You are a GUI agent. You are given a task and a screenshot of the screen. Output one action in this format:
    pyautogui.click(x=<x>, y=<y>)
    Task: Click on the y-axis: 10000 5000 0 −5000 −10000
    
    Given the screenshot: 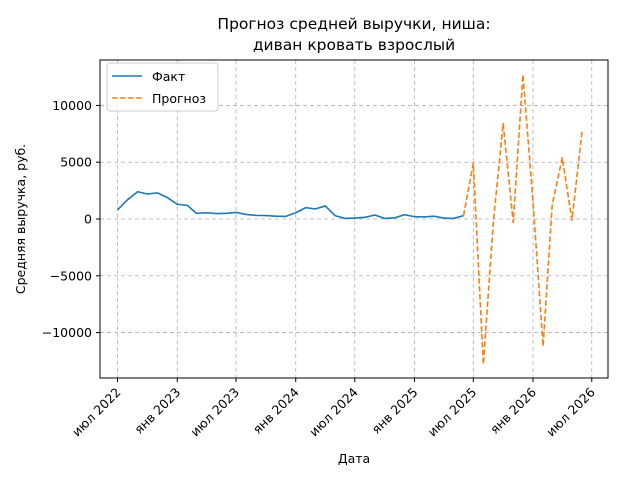 What is the action you would take?
    pyautogui.click(x=71, y=219)
    